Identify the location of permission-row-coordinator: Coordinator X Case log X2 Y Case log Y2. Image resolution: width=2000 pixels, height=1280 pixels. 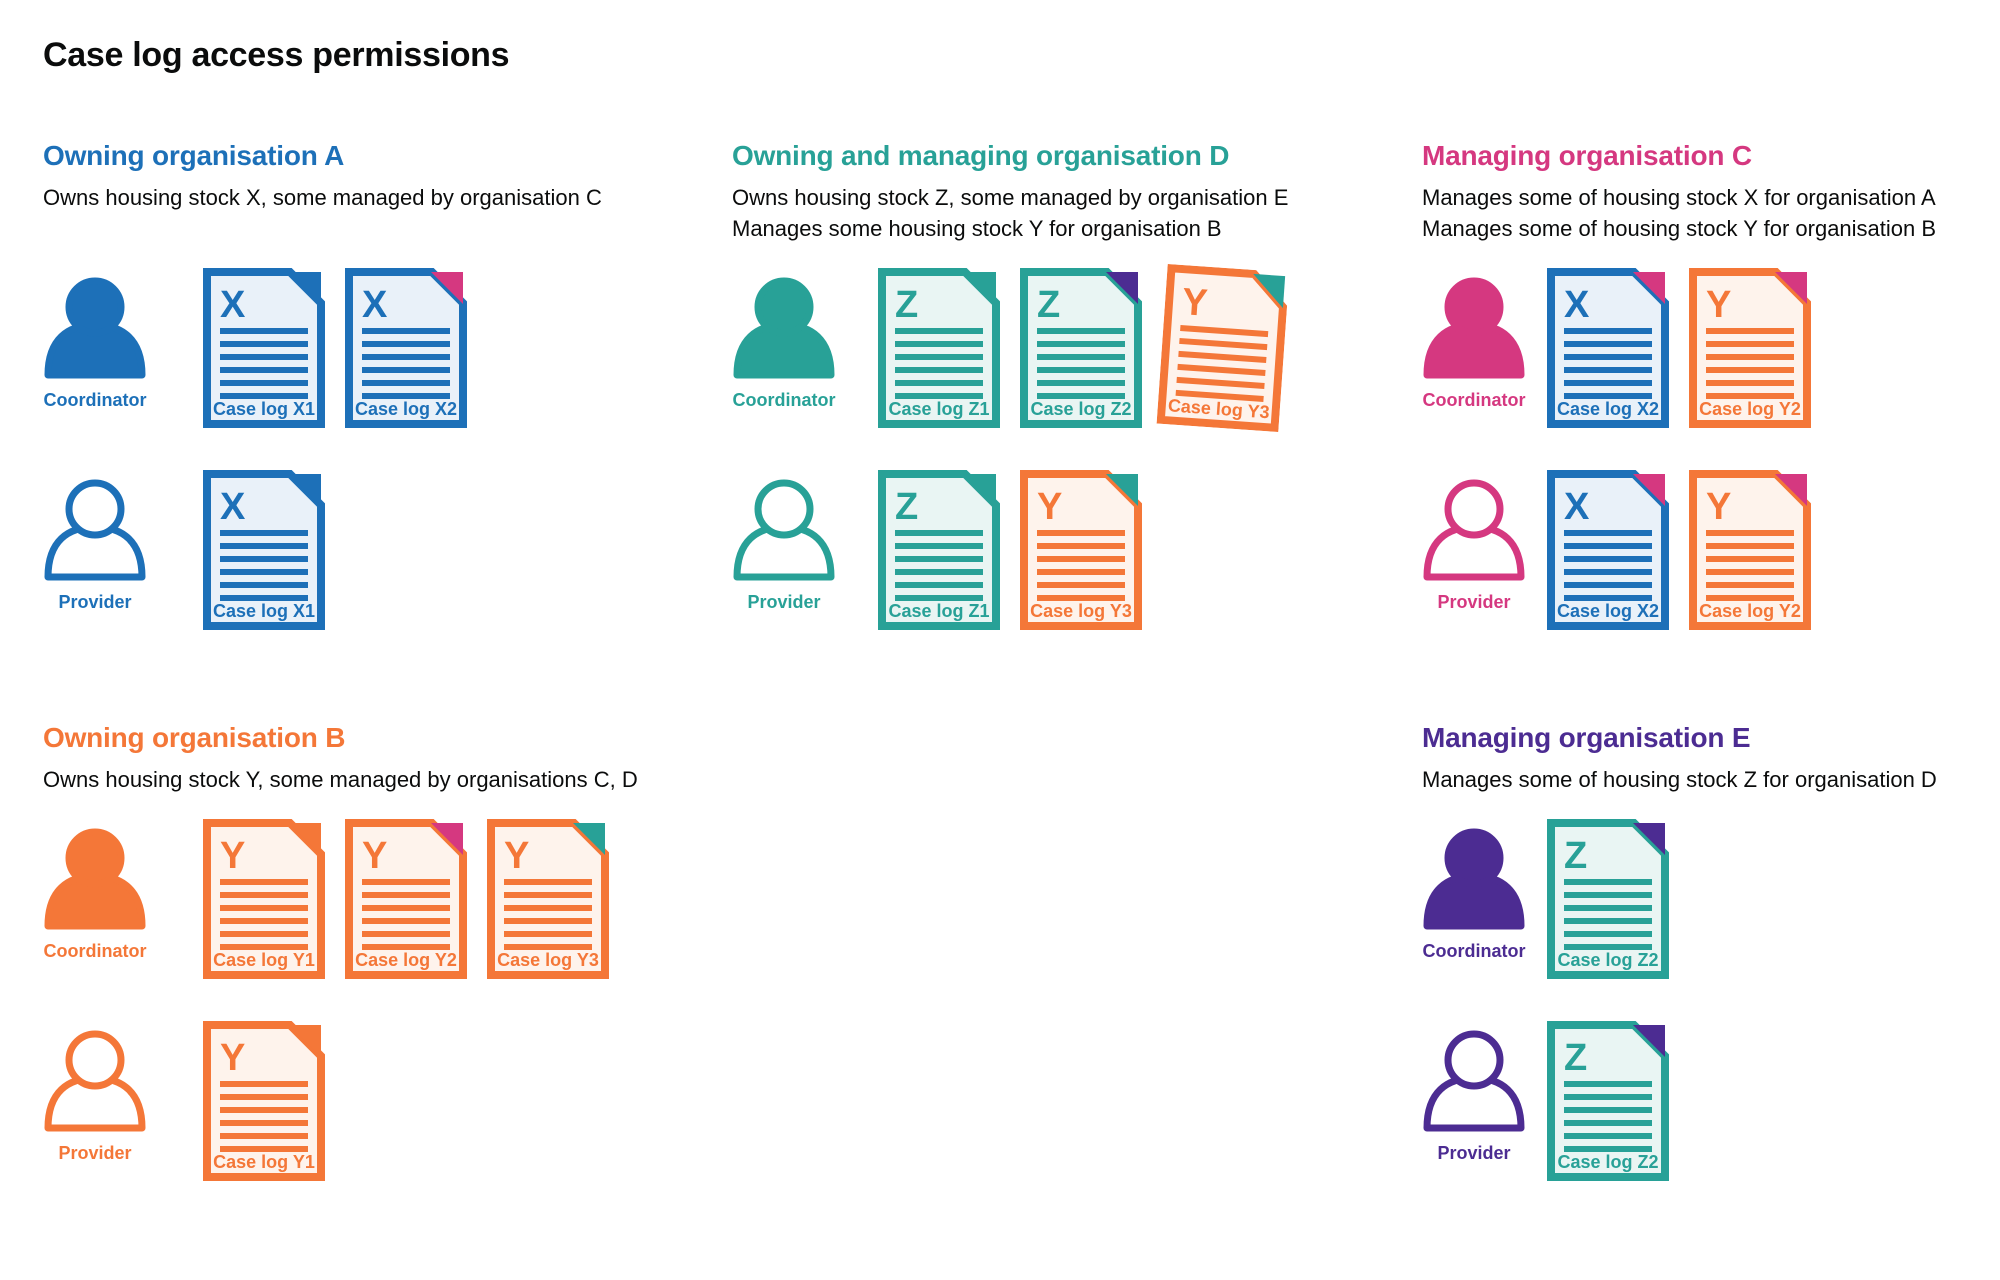
(1707, 348).